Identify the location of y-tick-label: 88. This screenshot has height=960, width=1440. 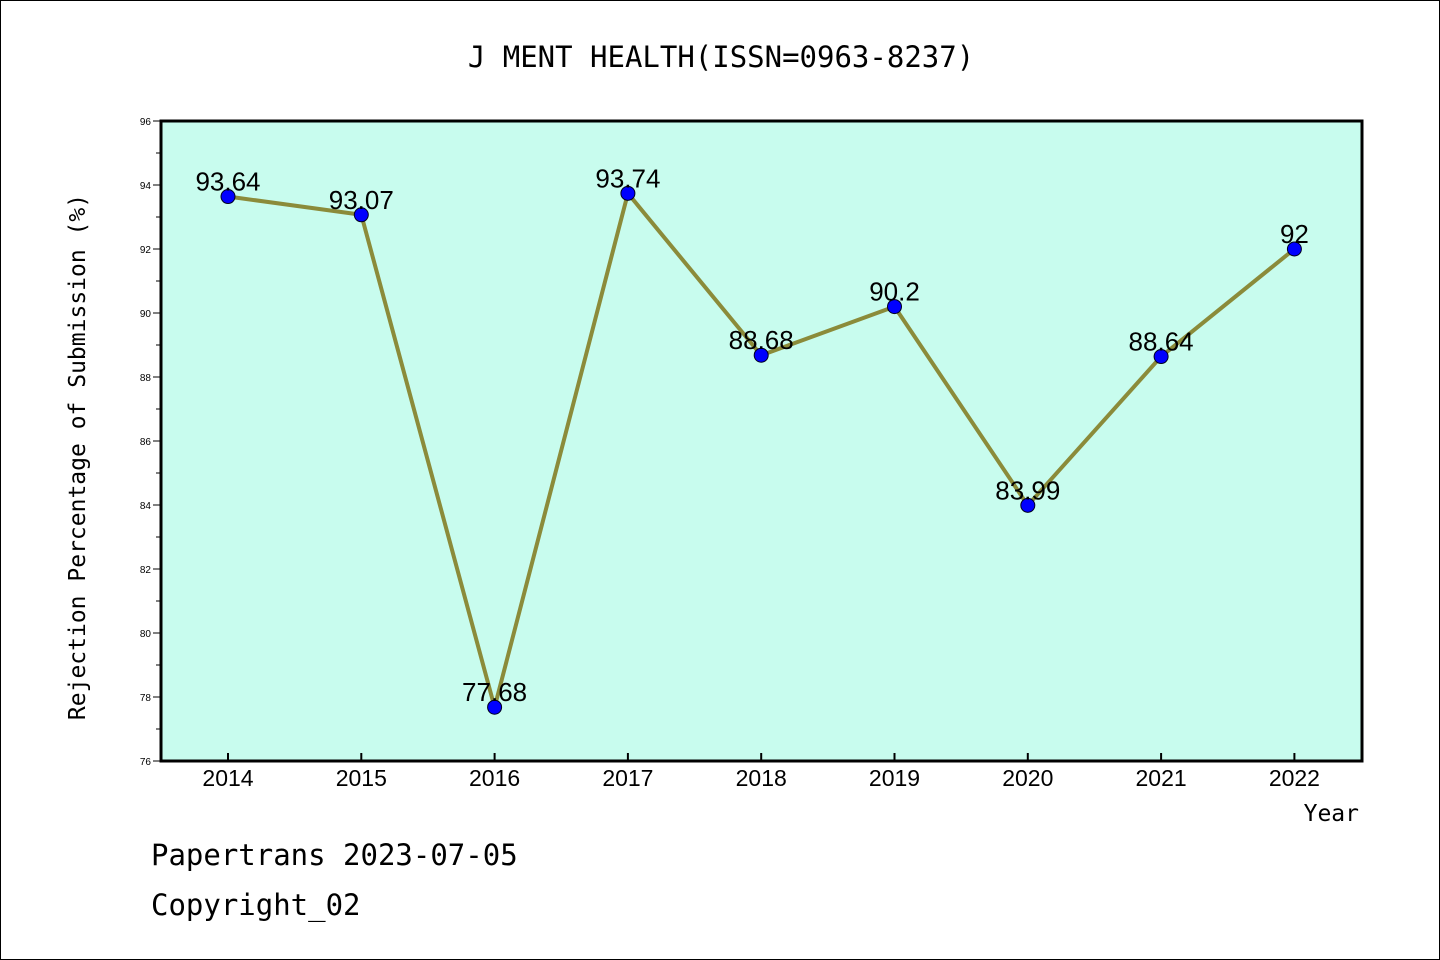
(146, 378).